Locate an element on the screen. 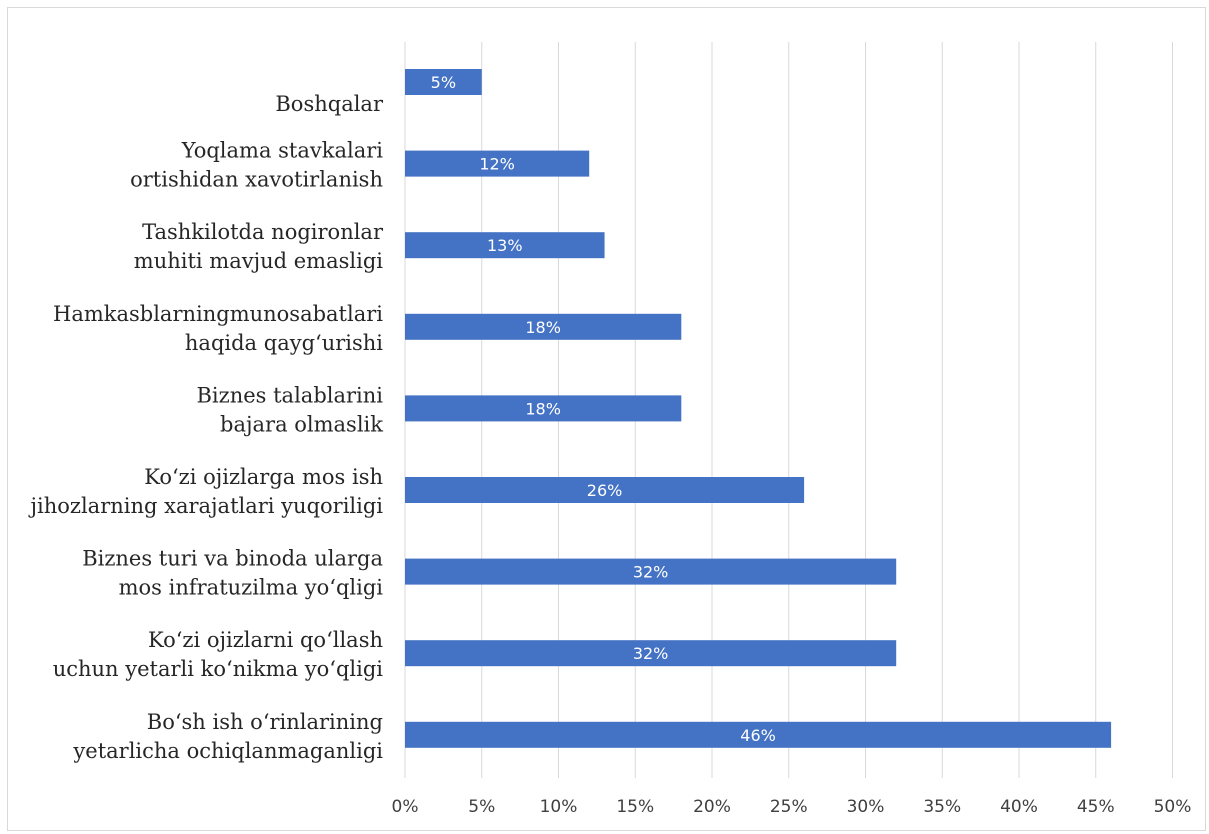  category-label: Ko‘zi ojizlarni qo‘llash is located at coordinates (265, 640).